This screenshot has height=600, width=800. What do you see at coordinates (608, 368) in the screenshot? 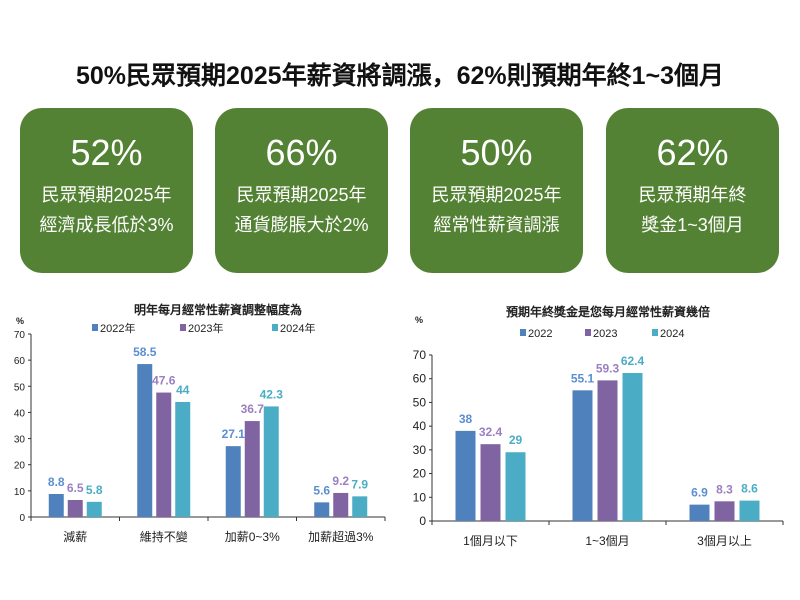
I see `data-label: 59.3` at bounding box center [608, 368].